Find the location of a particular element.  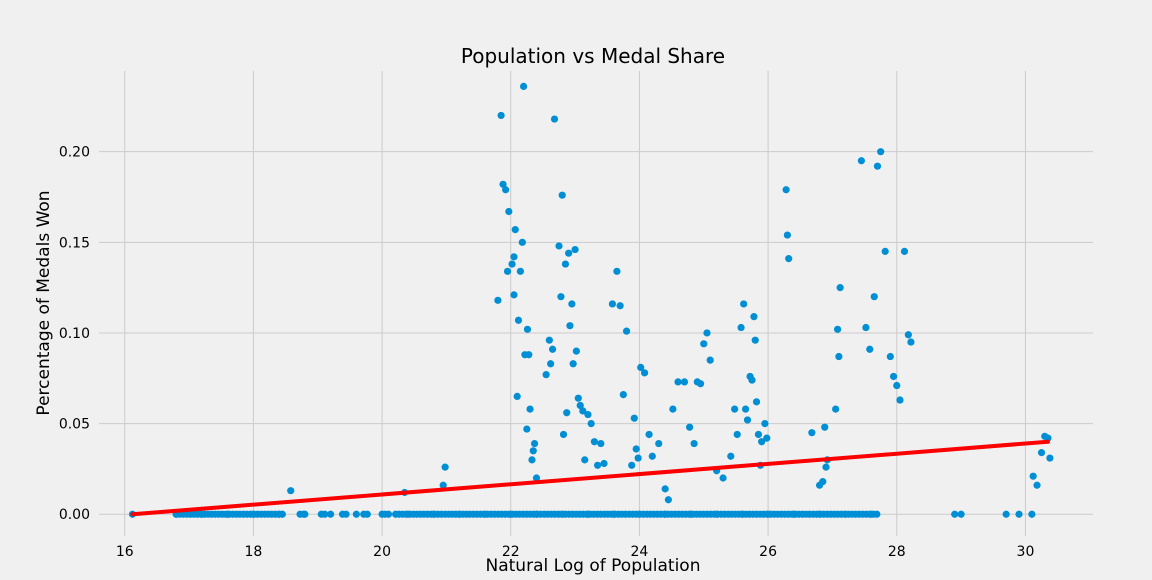

x-tick-label: 24 is located at coordinates (640, 552).